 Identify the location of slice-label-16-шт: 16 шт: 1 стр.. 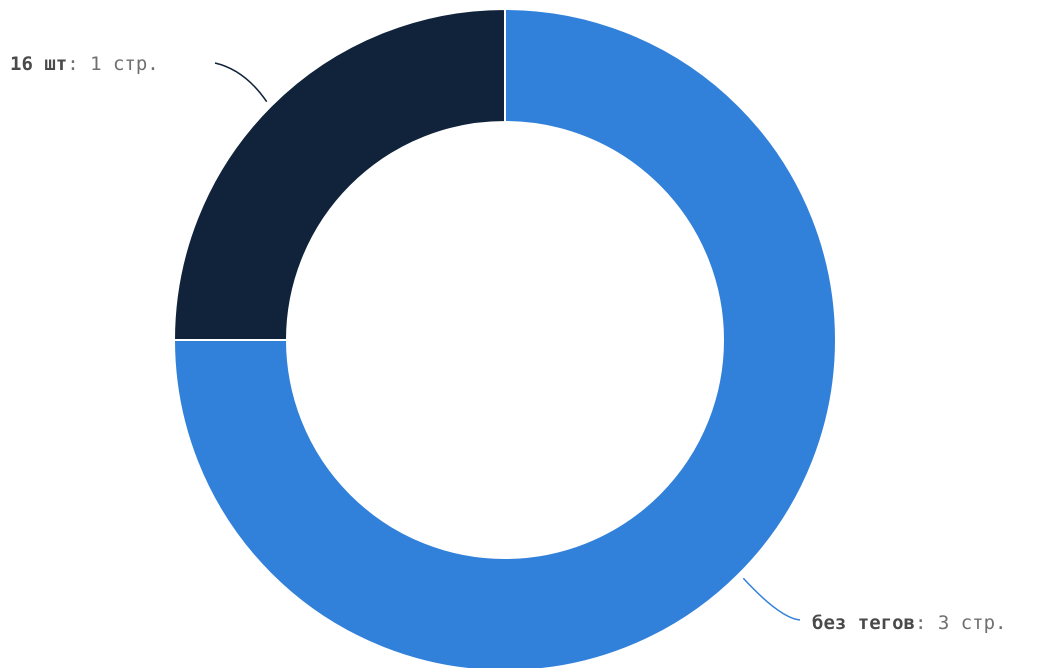
(84, 64).